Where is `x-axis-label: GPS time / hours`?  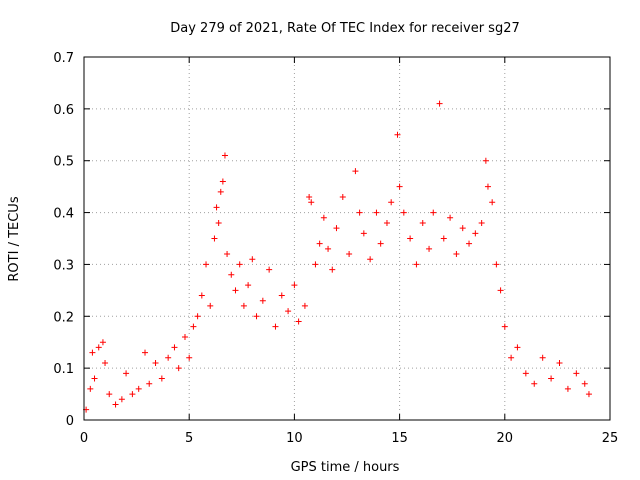 x-axis-label: GPS time / hours is located at coordinates (345, 467).